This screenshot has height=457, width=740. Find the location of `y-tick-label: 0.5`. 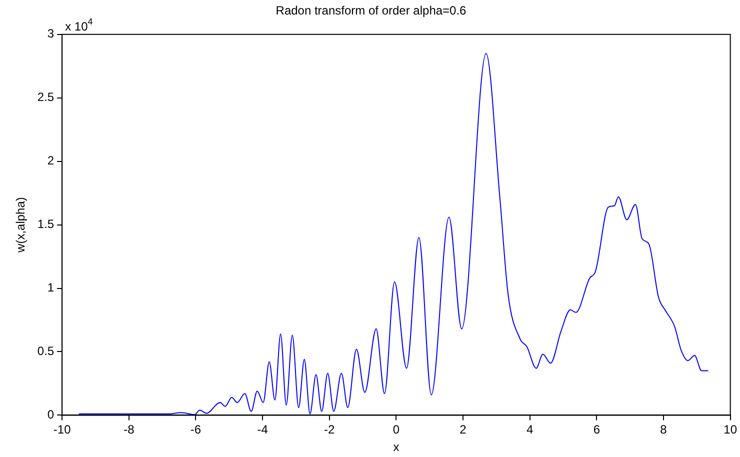

y-tick-label: 0.5 is located at coordinates (45, 351).